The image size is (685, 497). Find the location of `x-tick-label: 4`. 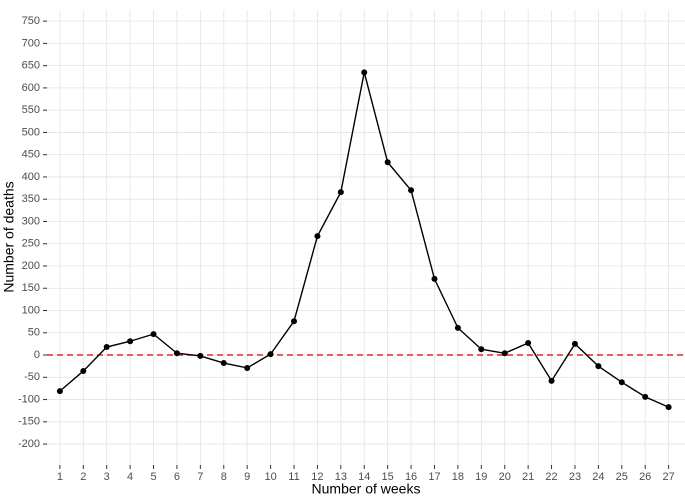

x-tick-label: 4 is located at coordinates (130, 477).